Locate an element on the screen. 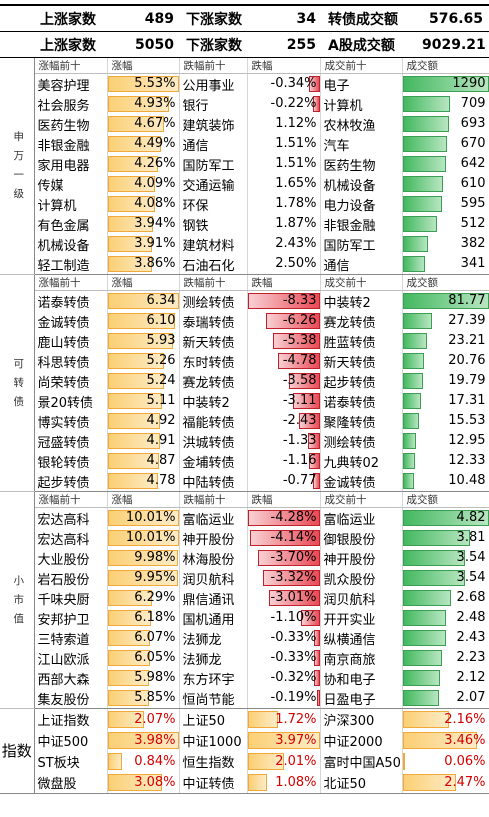 This screenshot has width=489, height=817. loser-change-cell: -4.28% is located at coordinates (284, 517).